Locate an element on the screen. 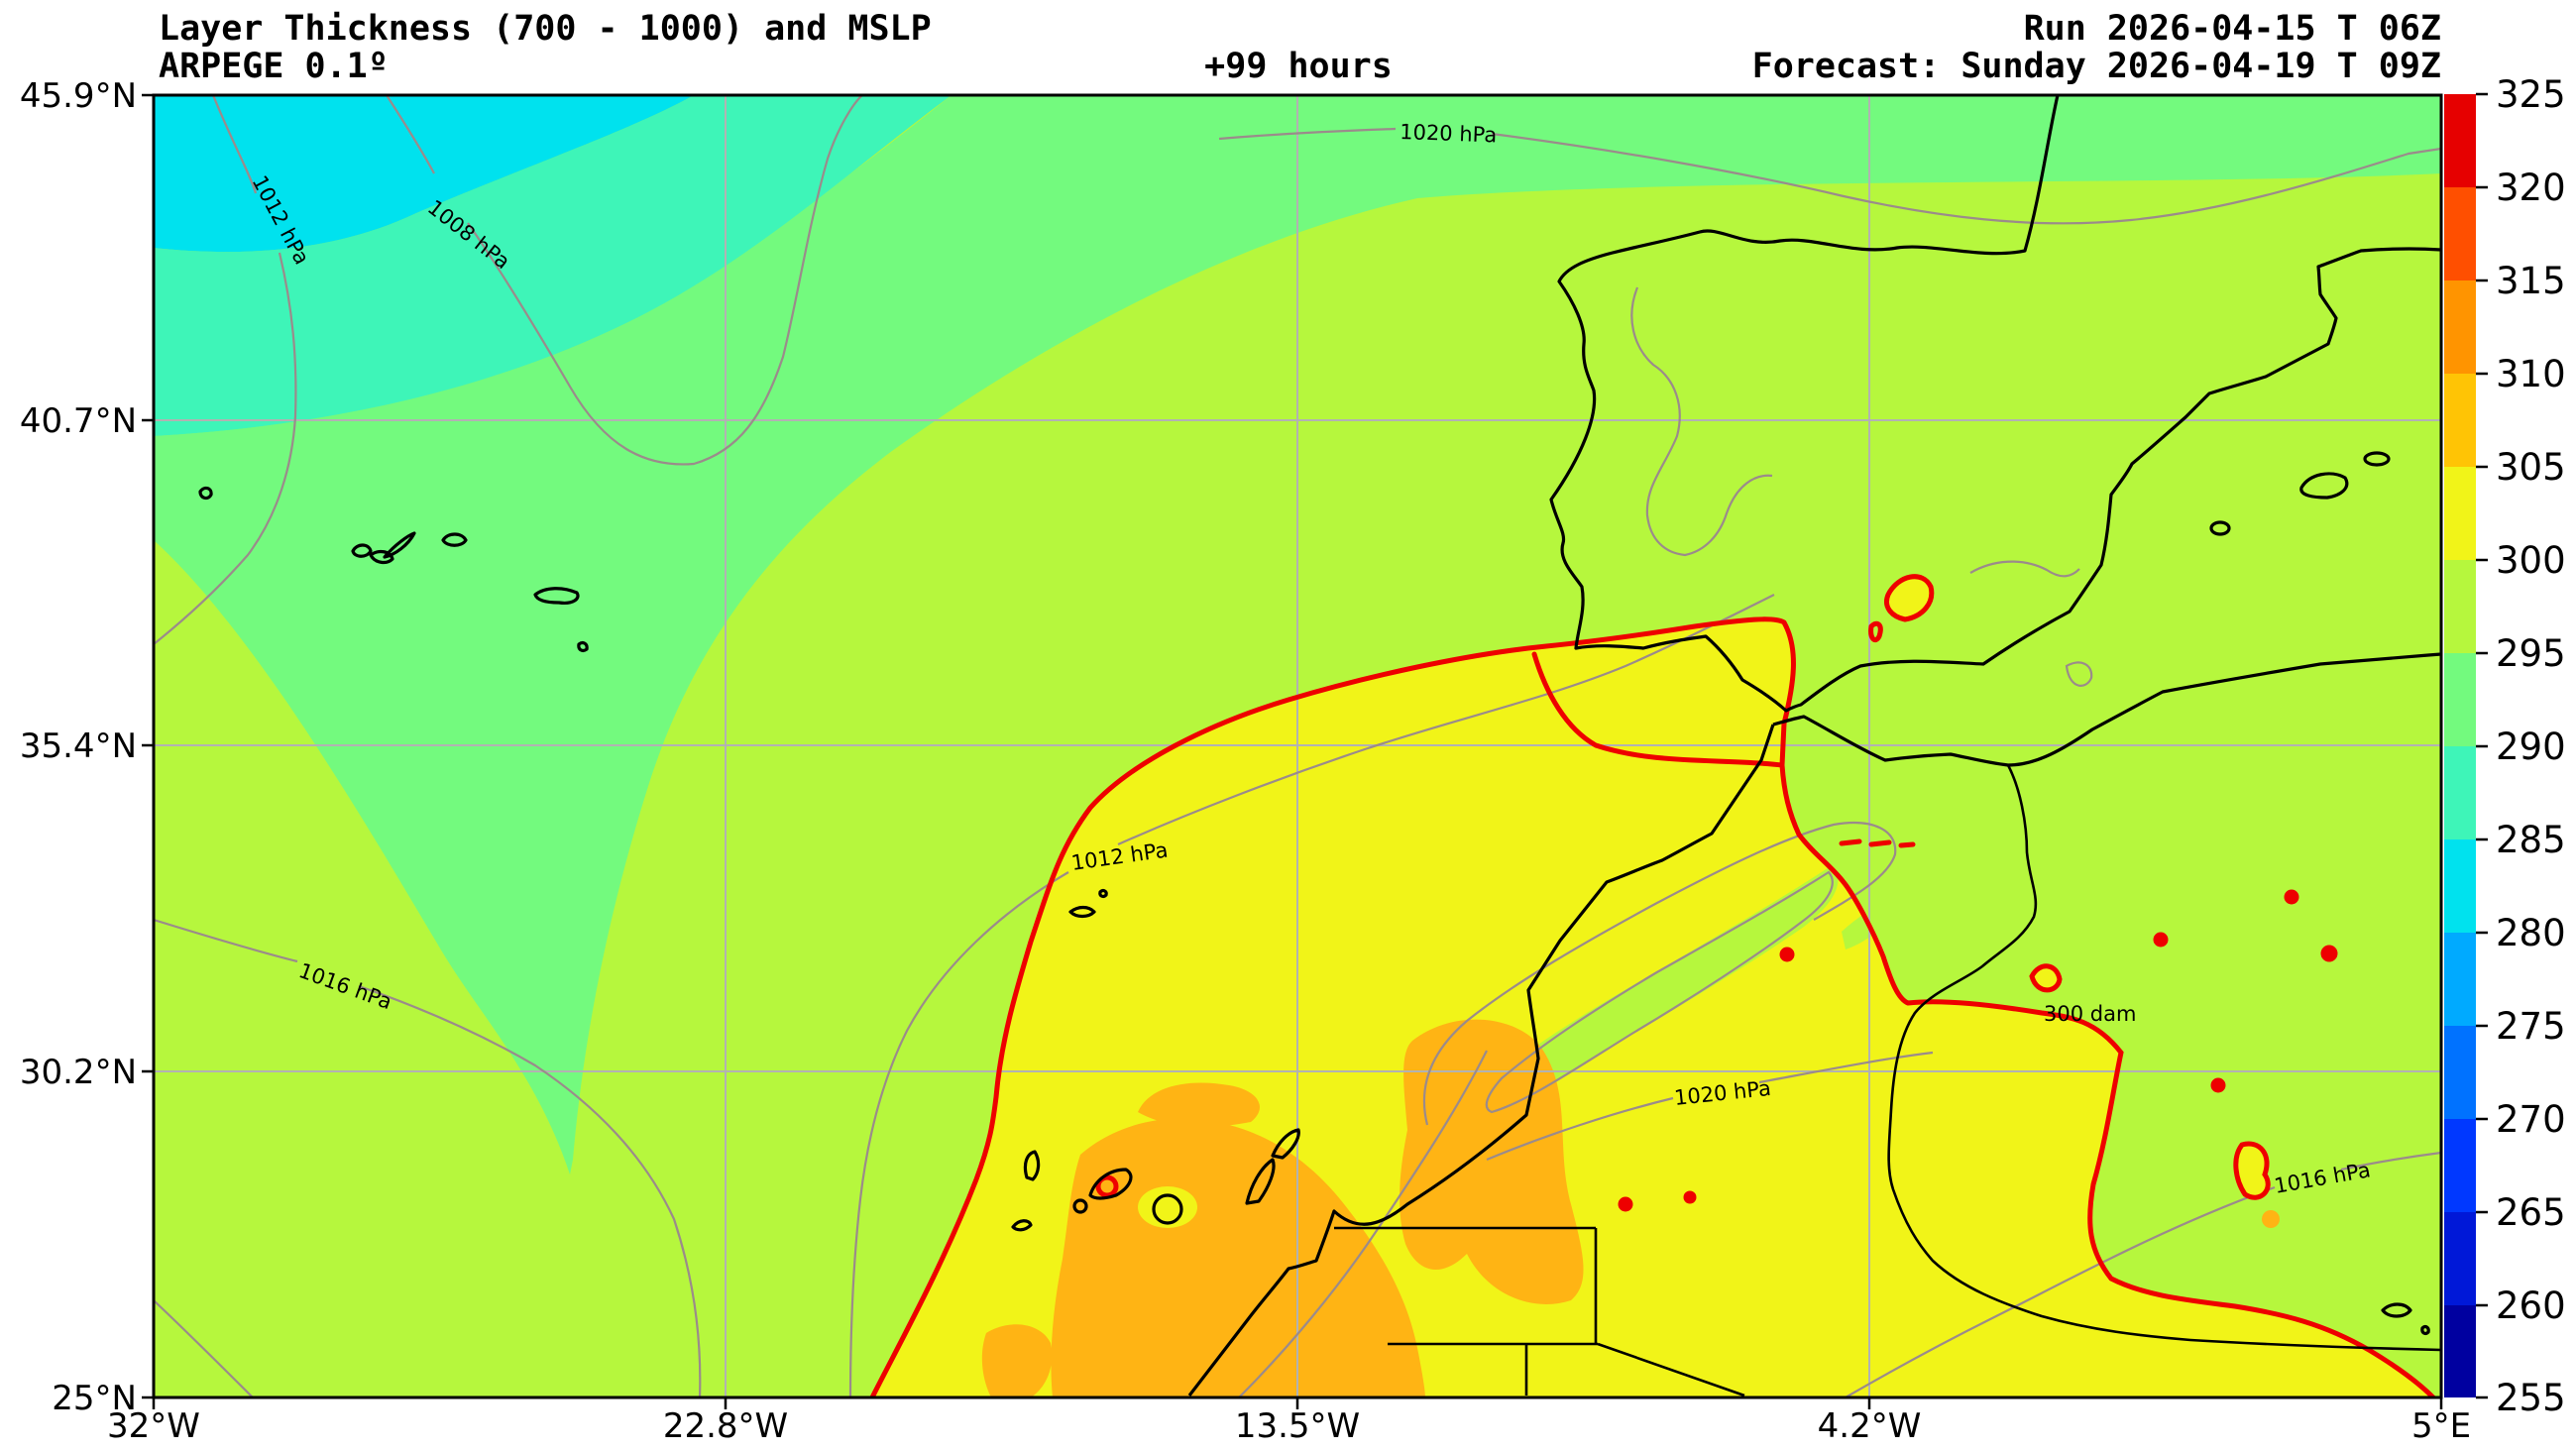 Image resolution: width=2576 pixels, height=1452 pixels. isobar-1016-west is located at coordinates (428, 1157).